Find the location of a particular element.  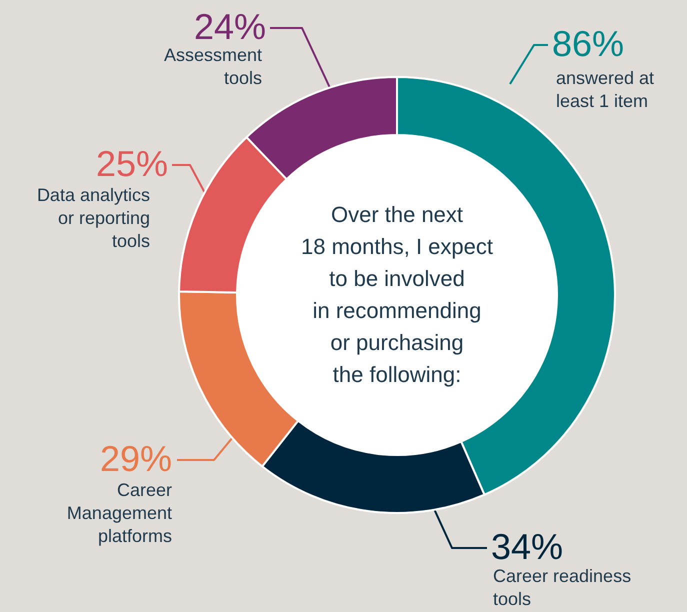

text: or purchasing is located at coordinates (397, 342).